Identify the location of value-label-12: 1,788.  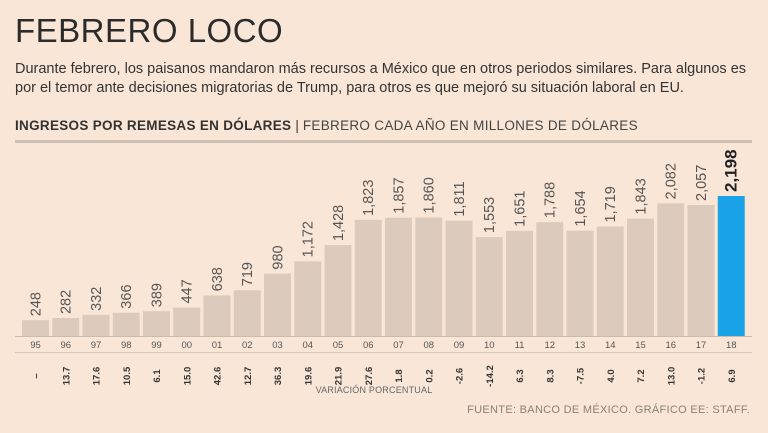
(551, 200).